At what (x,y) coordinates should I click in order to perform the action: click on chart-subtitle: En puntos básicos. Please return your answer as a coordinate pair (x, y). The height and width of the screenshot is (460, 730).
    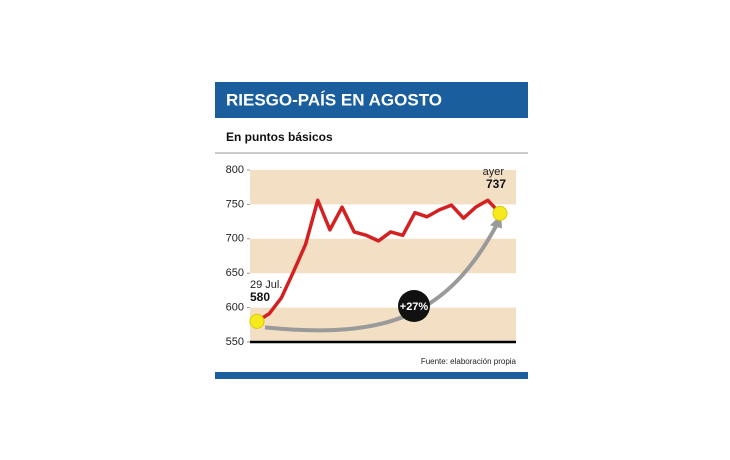
    Looking at the image, I should click on (279, 137).